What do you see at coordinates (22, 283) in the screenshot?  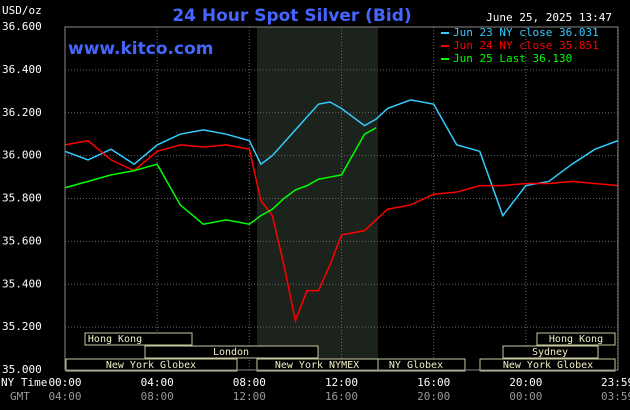 I see `y-tick-label: 35.400` at bounding box center [22, 283].